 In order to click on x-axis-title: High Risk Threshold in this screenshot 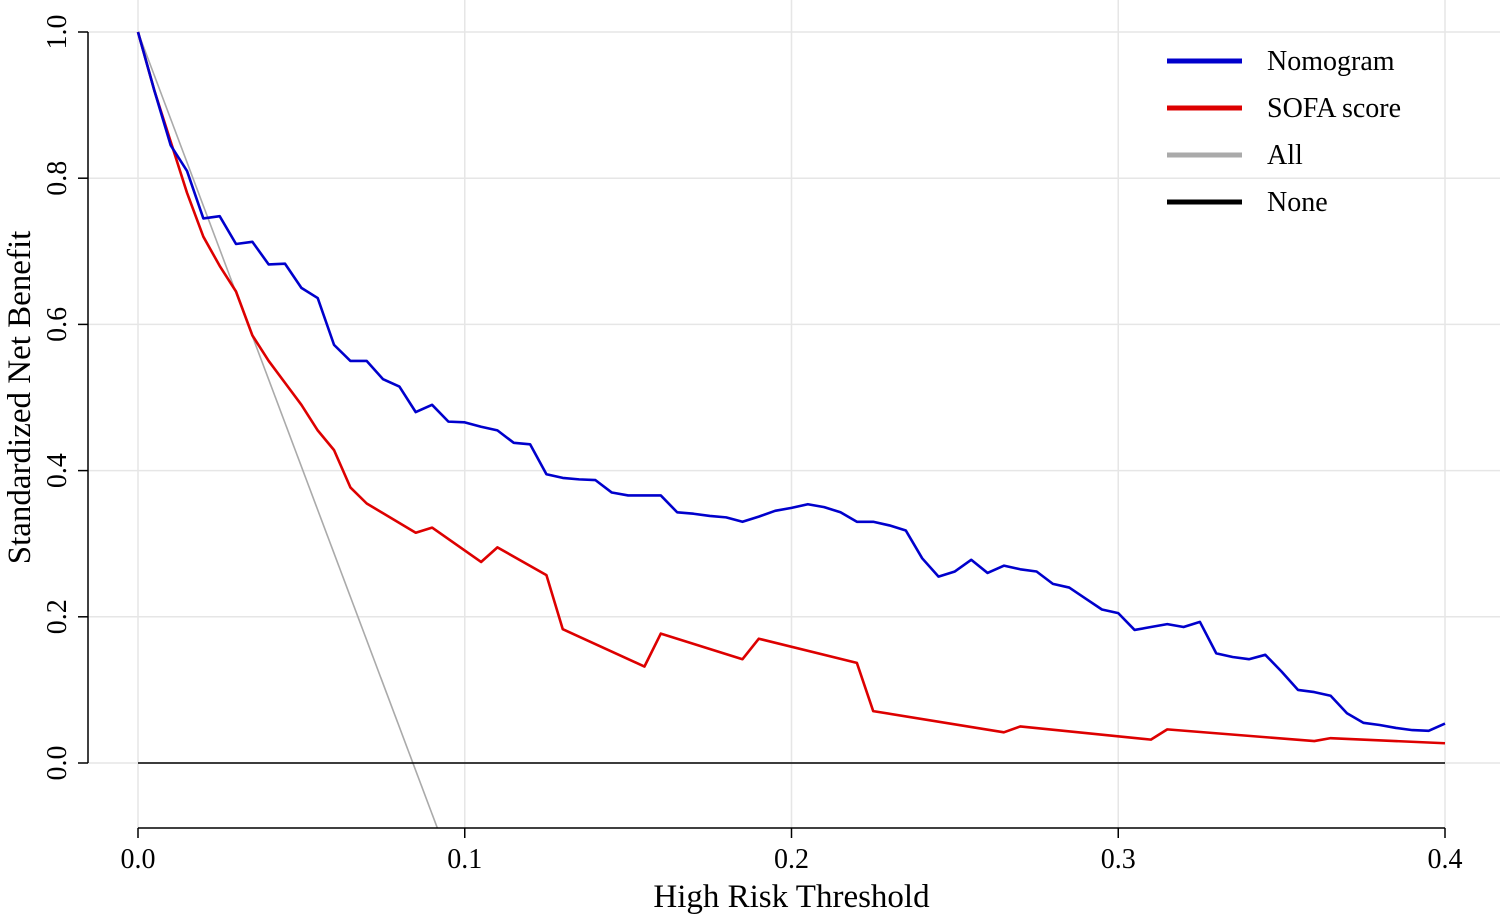, I will do `click(791, 897)`.